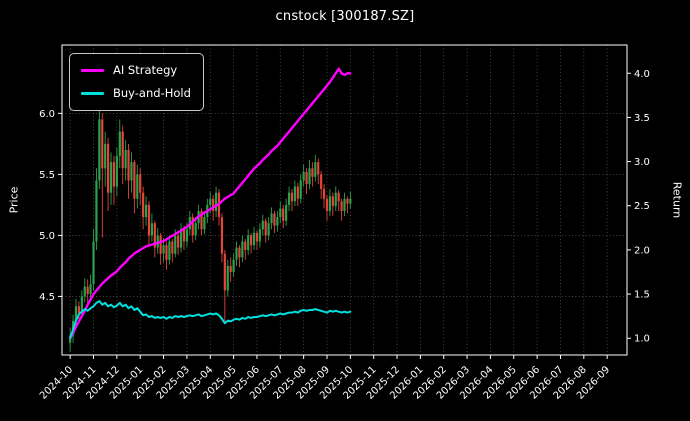 This screenshot has width=690, height=421. I want to click on return-axis-label: Return, so click(677, 200).